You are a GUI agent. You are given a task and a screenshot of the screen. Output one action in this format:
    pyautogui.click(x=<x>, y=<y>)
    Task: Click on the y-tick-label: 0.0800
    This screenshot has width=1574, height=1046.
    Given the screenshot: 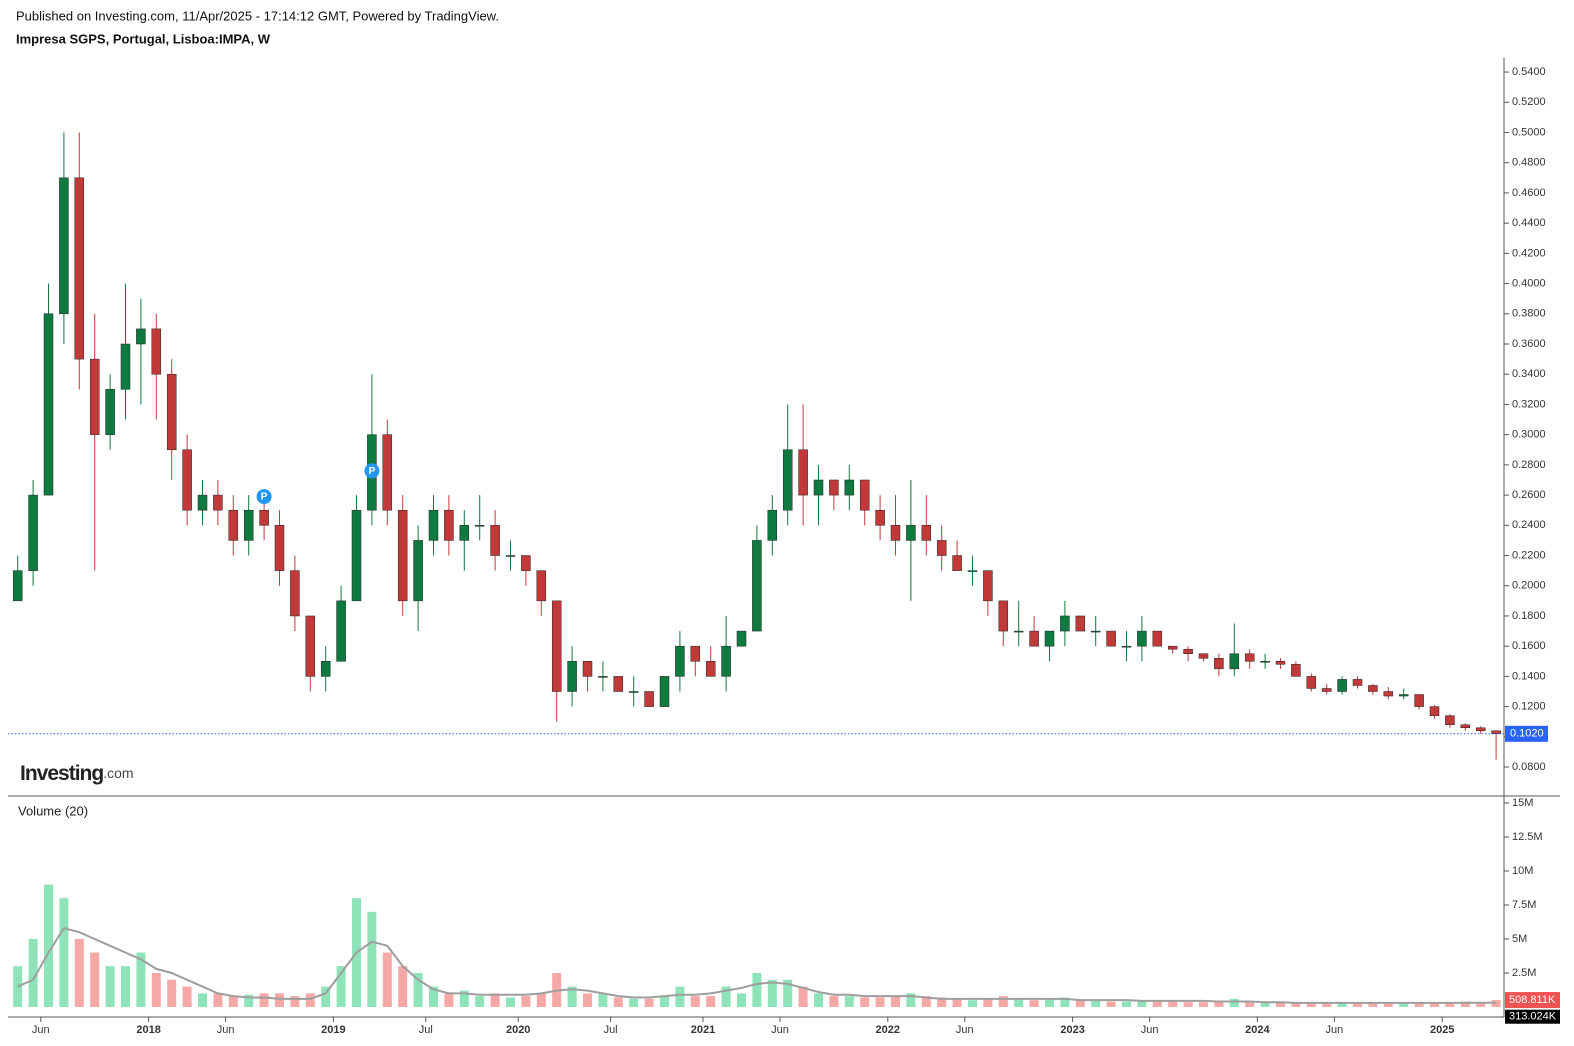 What is the action you would take?
    pyautogui.click(x=1529, y=767)
    